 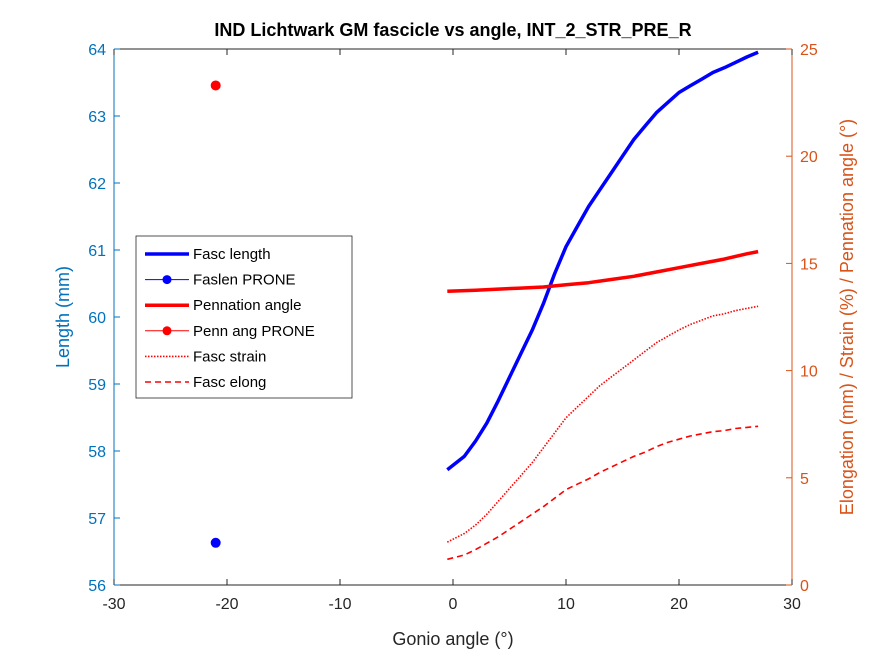 I want to click on x-tick-label-5: 20, so click(x=679, y=604).